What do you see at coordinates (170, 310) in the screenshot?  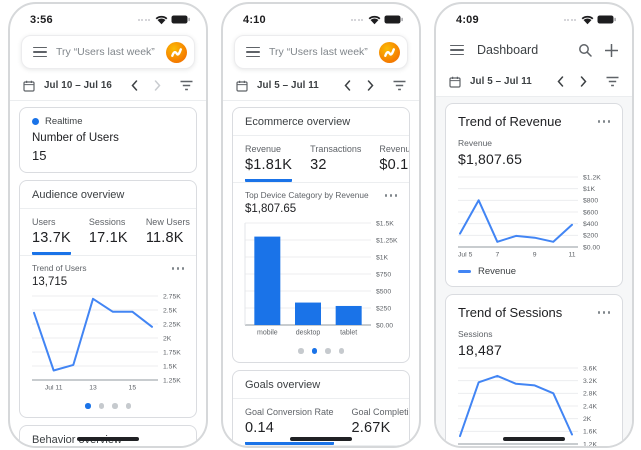 I see `svg-text: 2.5K` at bounding box center [170, 310].